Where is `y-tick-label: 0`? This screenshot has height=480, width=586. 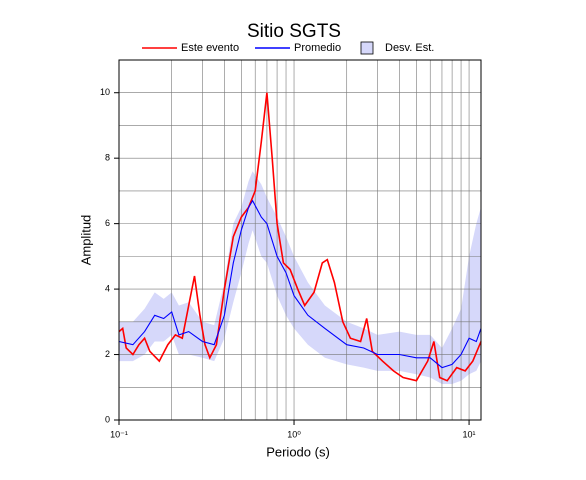 y-tick-label: 0 is located at coordinates (107, 419).